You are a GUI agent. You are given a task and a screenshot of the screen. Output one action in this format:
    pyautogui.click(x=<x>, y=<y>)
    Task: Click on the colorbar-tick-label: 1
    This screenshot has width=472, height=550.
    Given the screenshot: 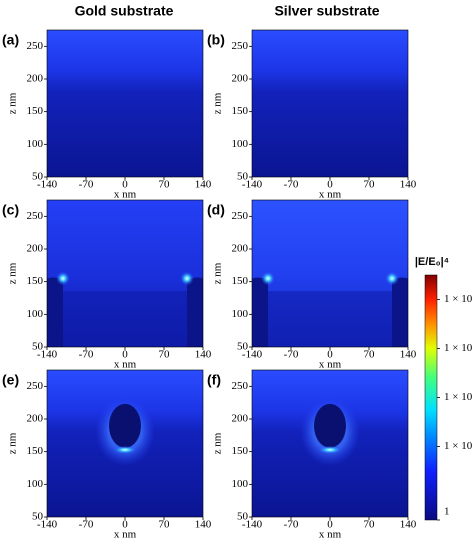 What is the action you would take?
    pyautogui.click(x=447, y=512)
    